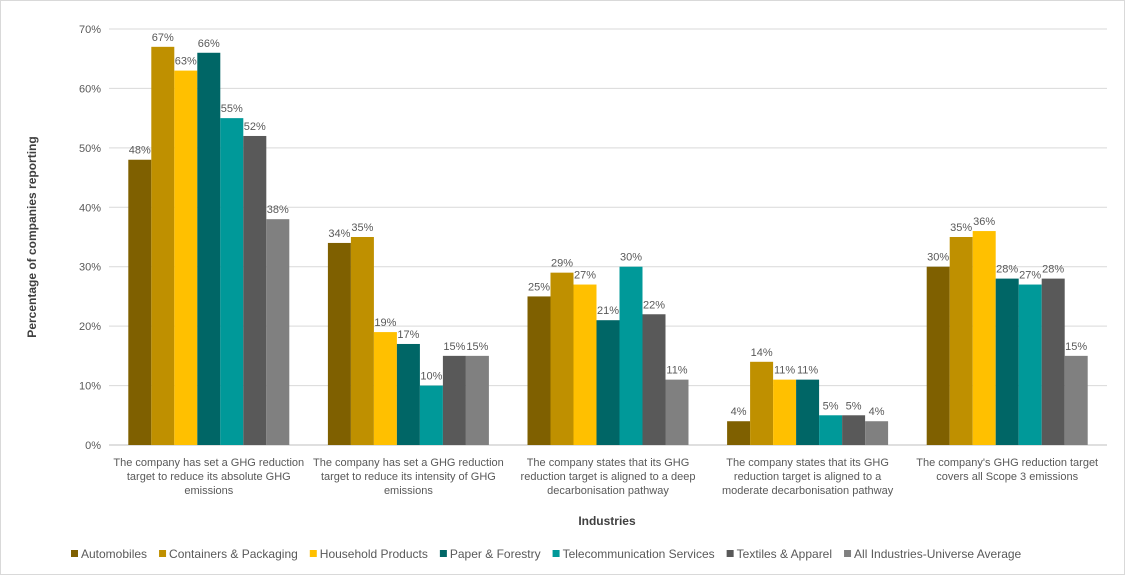  I want to click on x-category-label: The company's GHG reduction target, so click(1007, 463).